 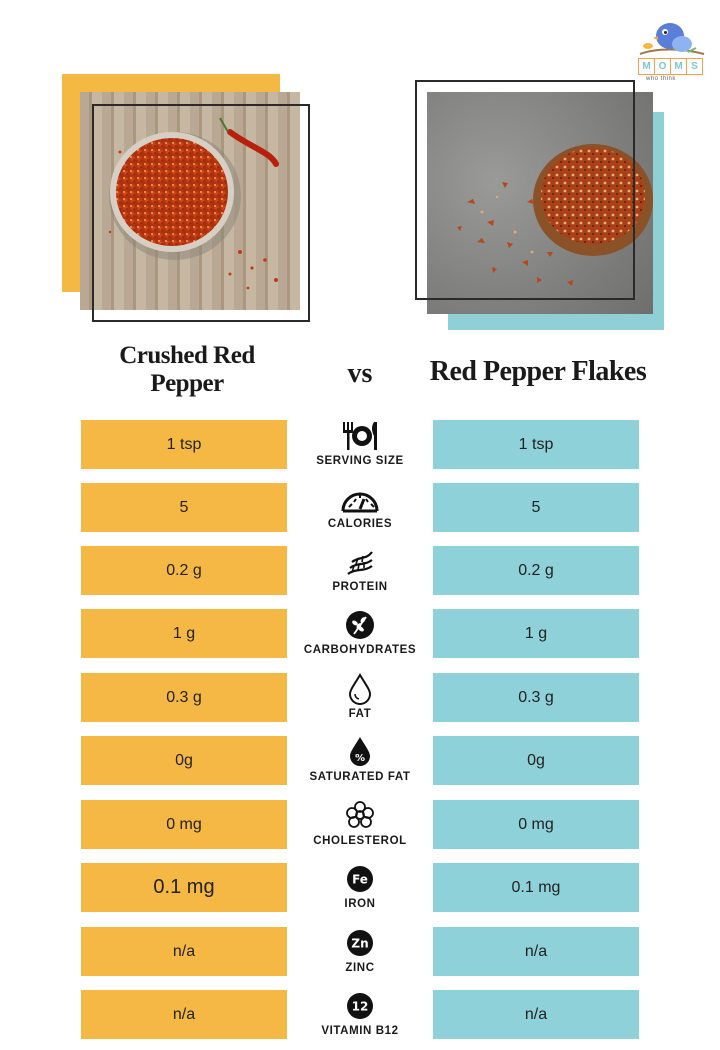 I want to click on nutrient-label: VITAMIN B12, so click(x=360, y=1031).